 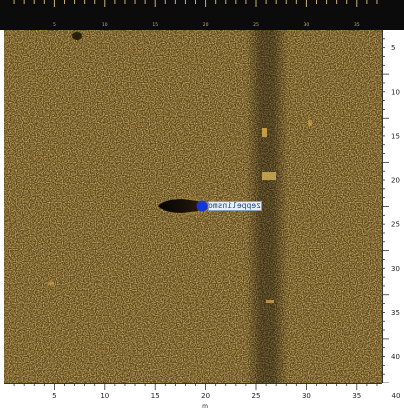 I want to click on side-ruler-ticks: 5 10 15 20 25 30 35 40, so click(x=391, y=211).